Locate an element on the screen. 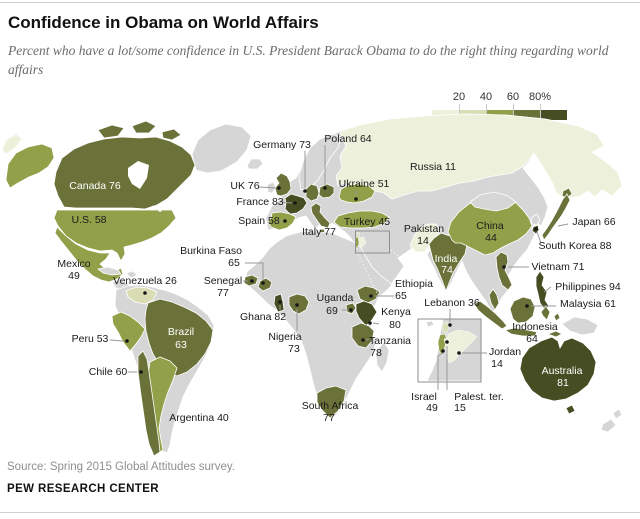 This screenshot has height=519, width=640. marker-dot-uk is located at coordinates (279, 188).